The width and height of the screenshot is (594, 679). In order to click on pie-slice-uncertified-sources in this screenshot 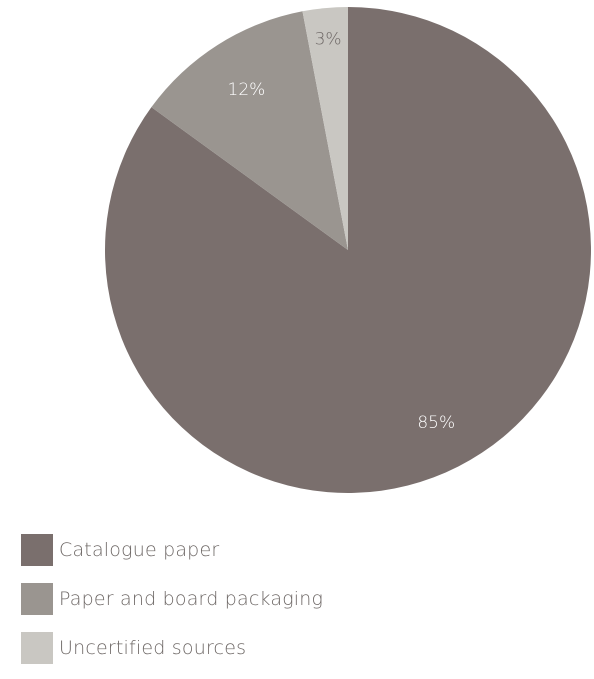, I will do `click(325, 128)`.